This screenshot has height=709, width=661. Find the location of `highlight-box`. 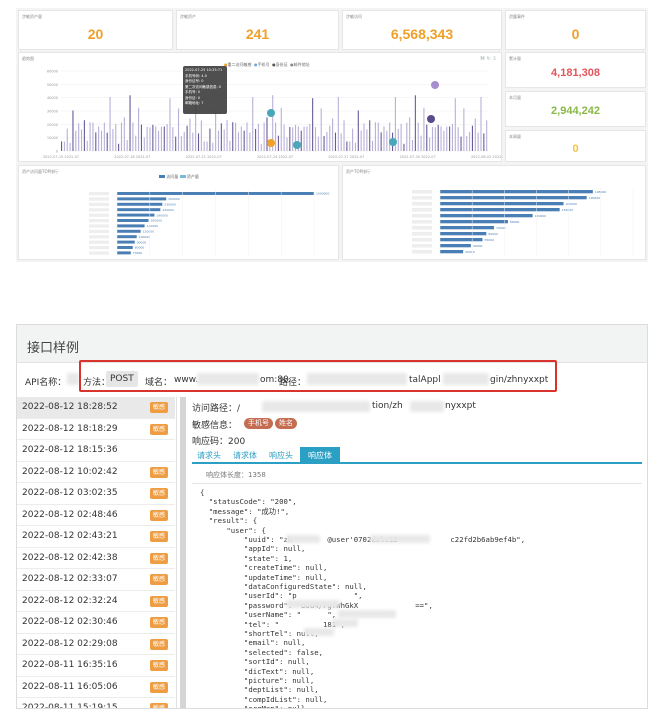

highlight-box is located at coordinates (318, 376).